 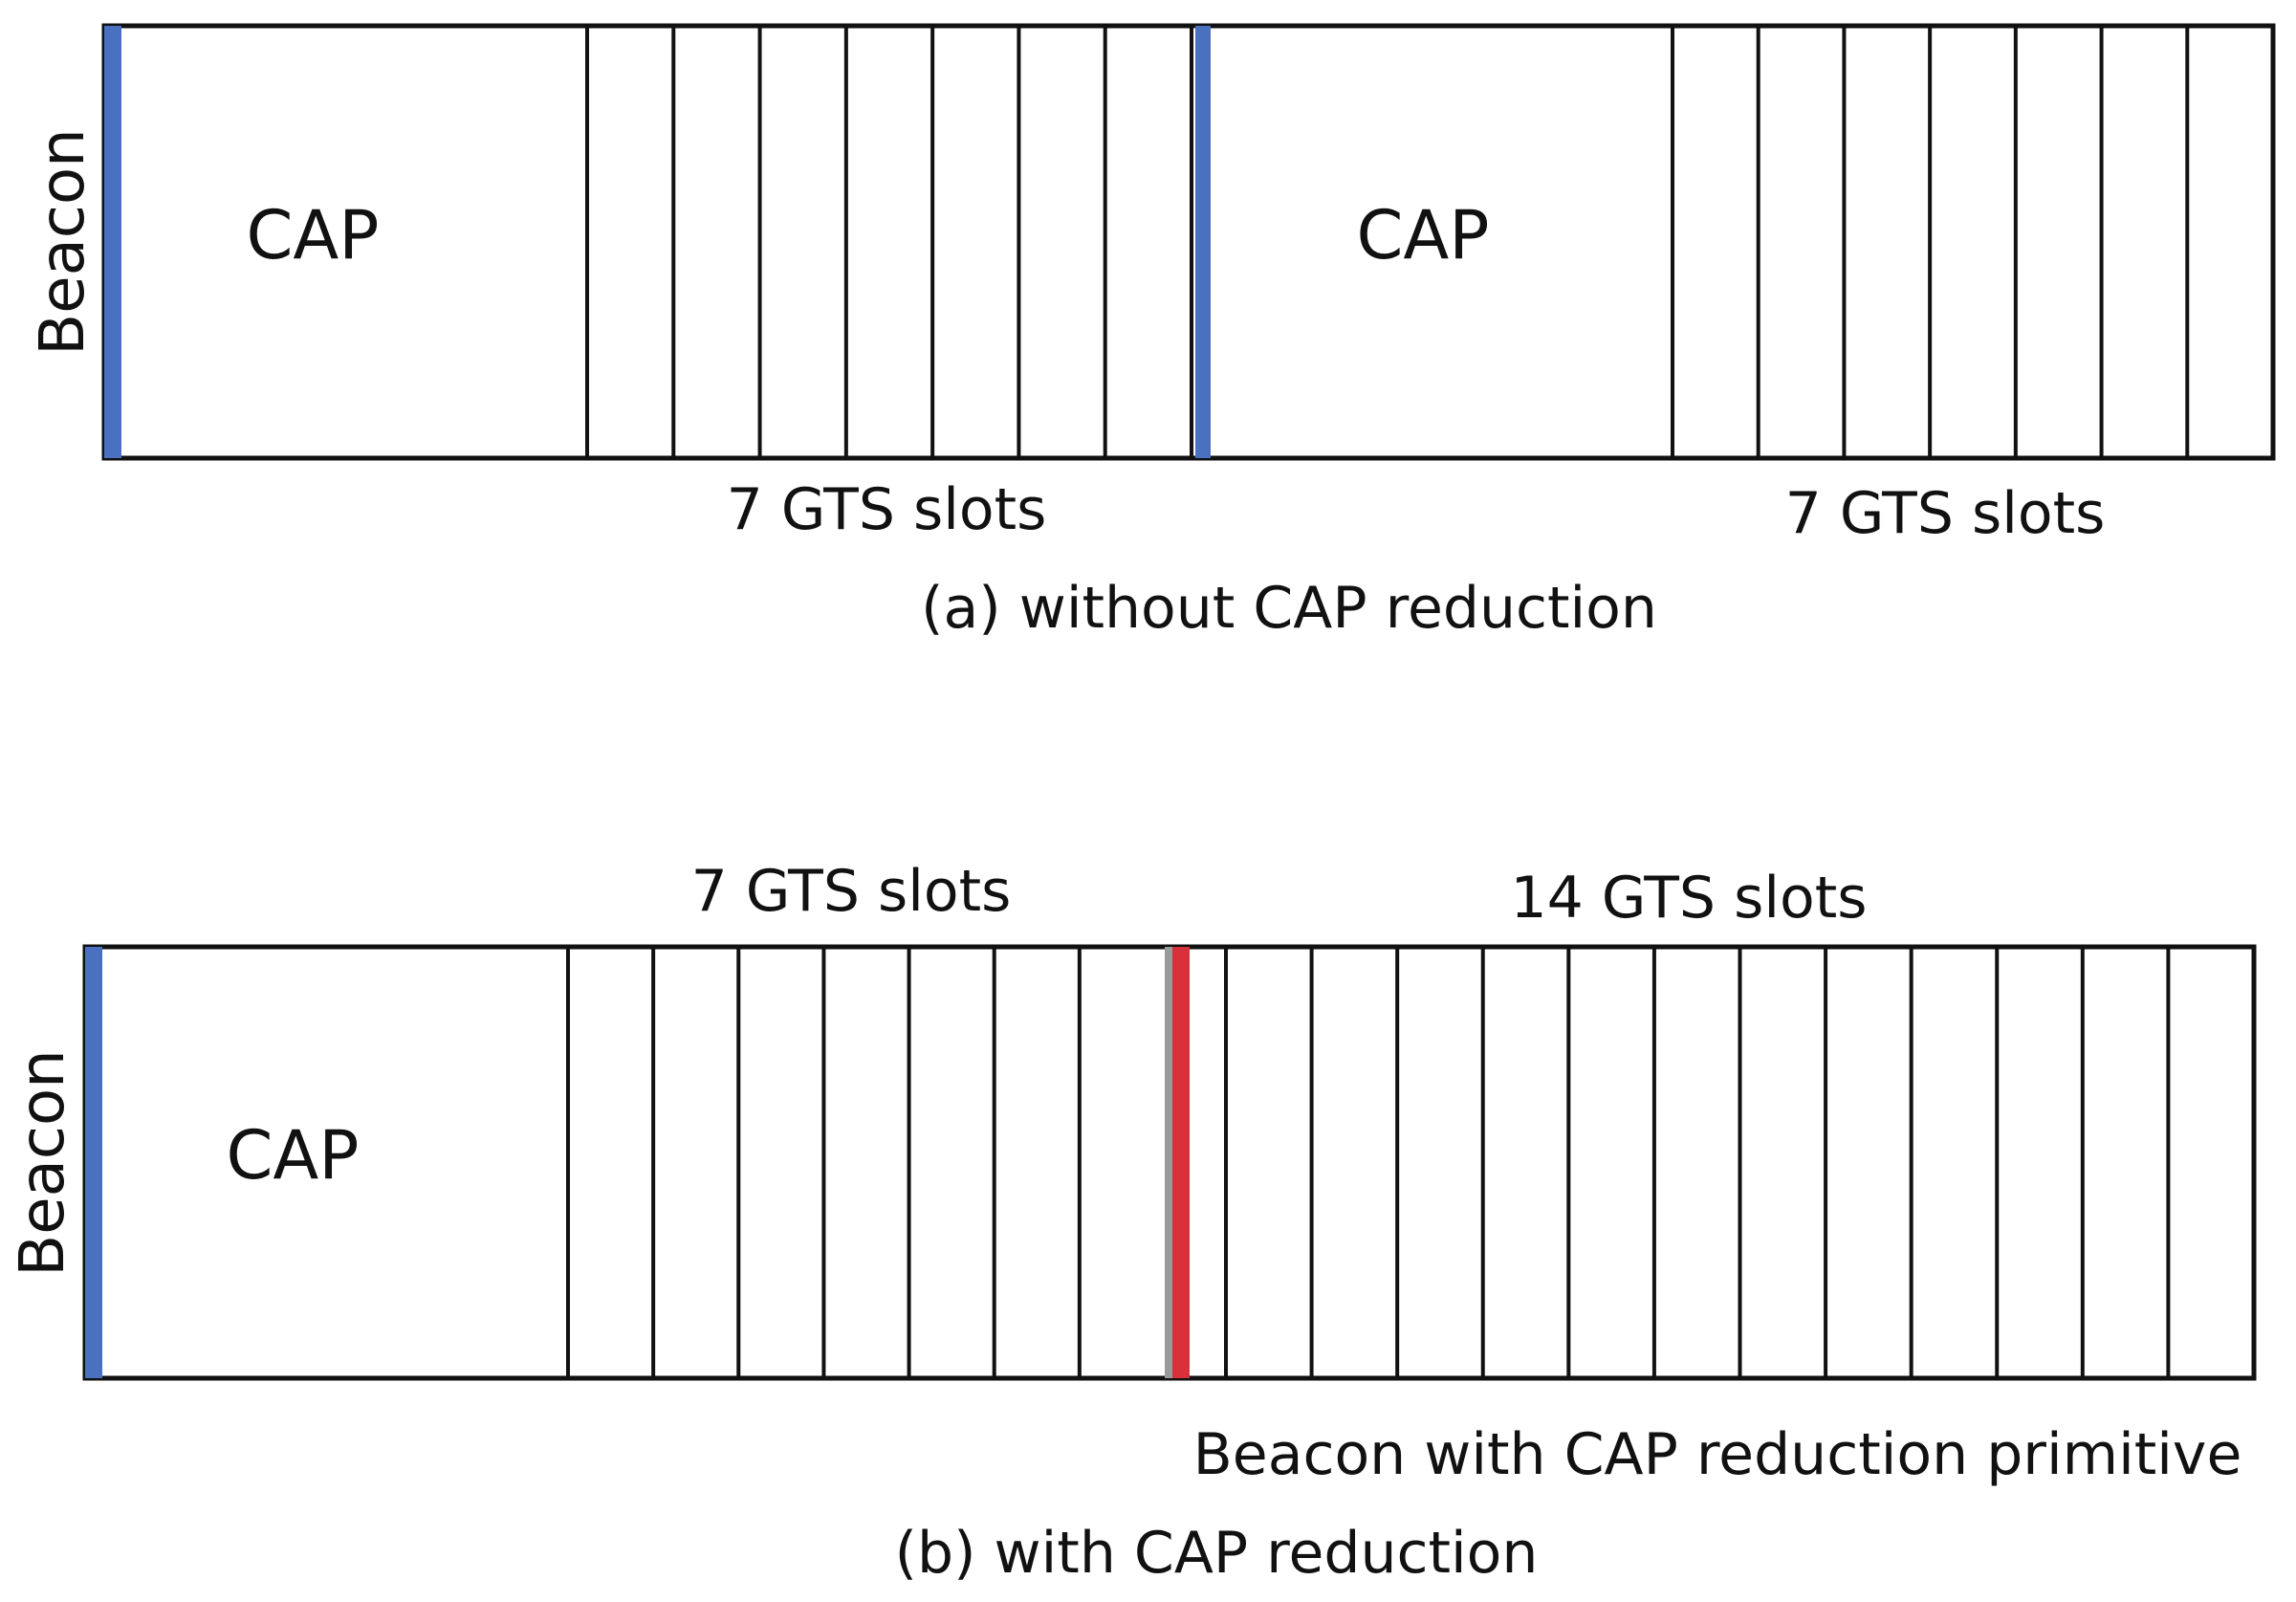 What do you see at coordinates (887, 509) in the screenshot?
I see `panel-a-gts-label-1: 7 GTS slots` at bounding box center [887, 509].